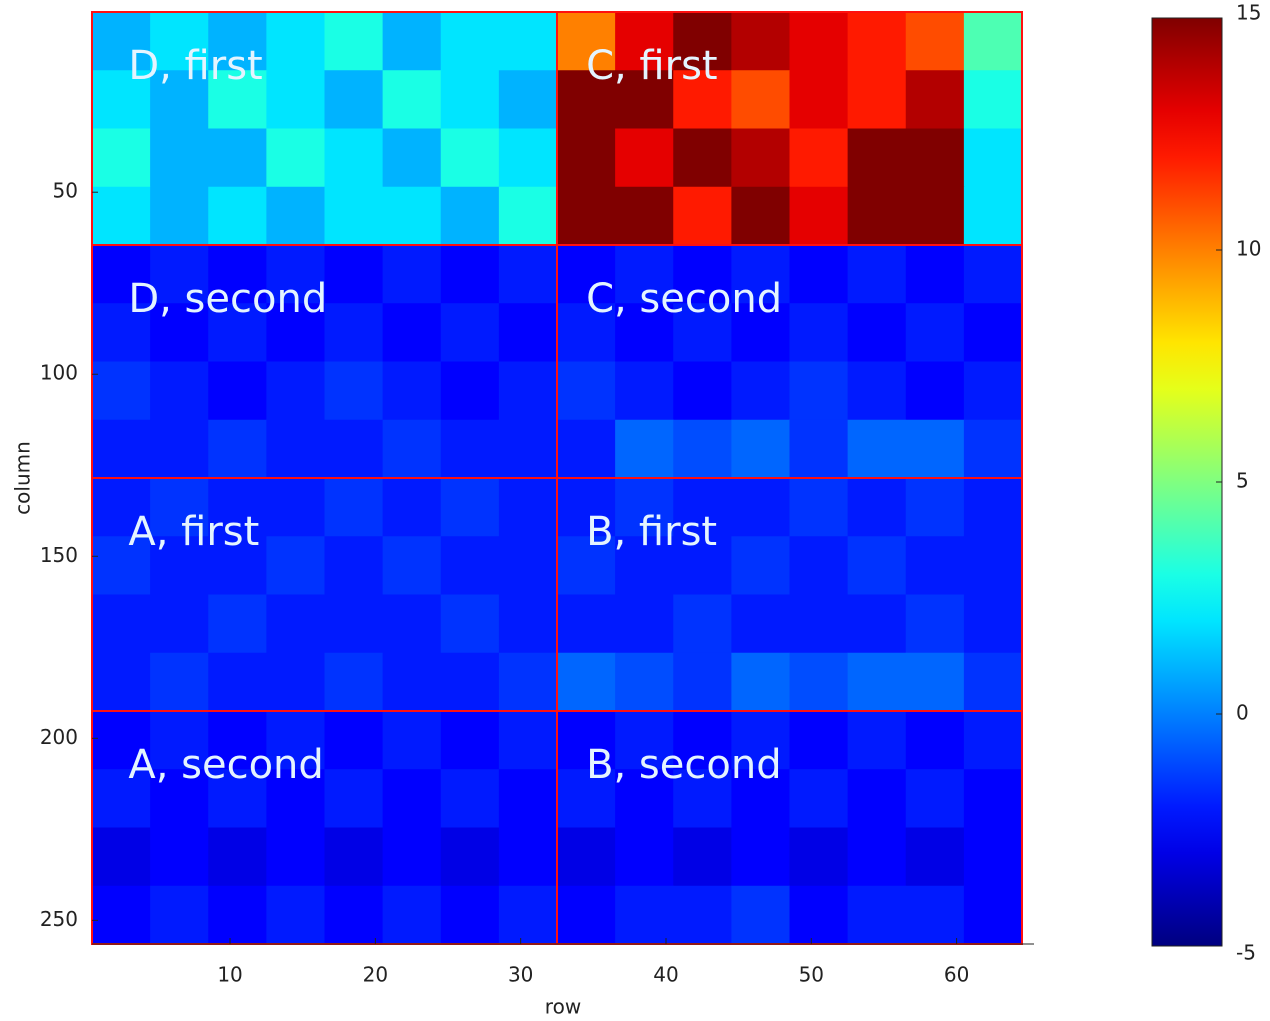 This screenshot has width=1270, height=1021. I want to click on region-label: C, first, so click(652, 66).